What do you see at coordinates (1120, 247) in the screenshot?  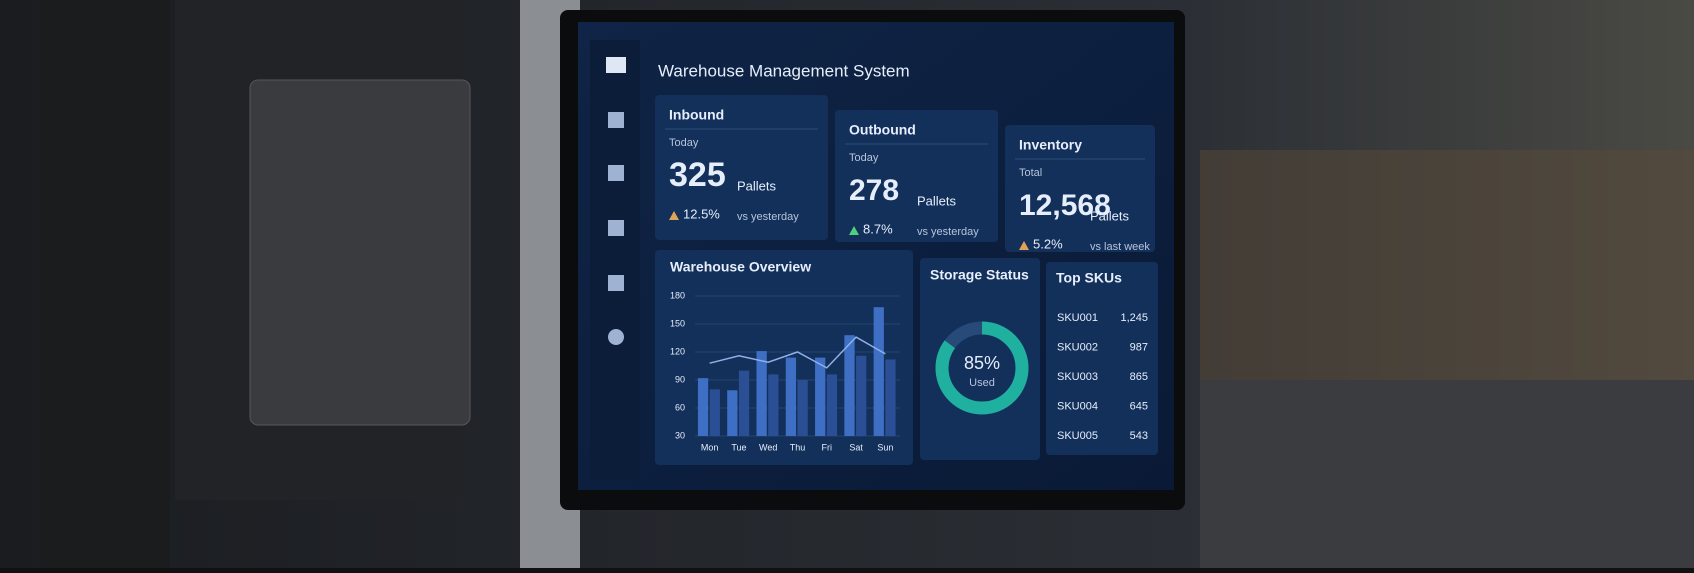 I see `card-compare: vs last week` at bounding box center [1120, 247].